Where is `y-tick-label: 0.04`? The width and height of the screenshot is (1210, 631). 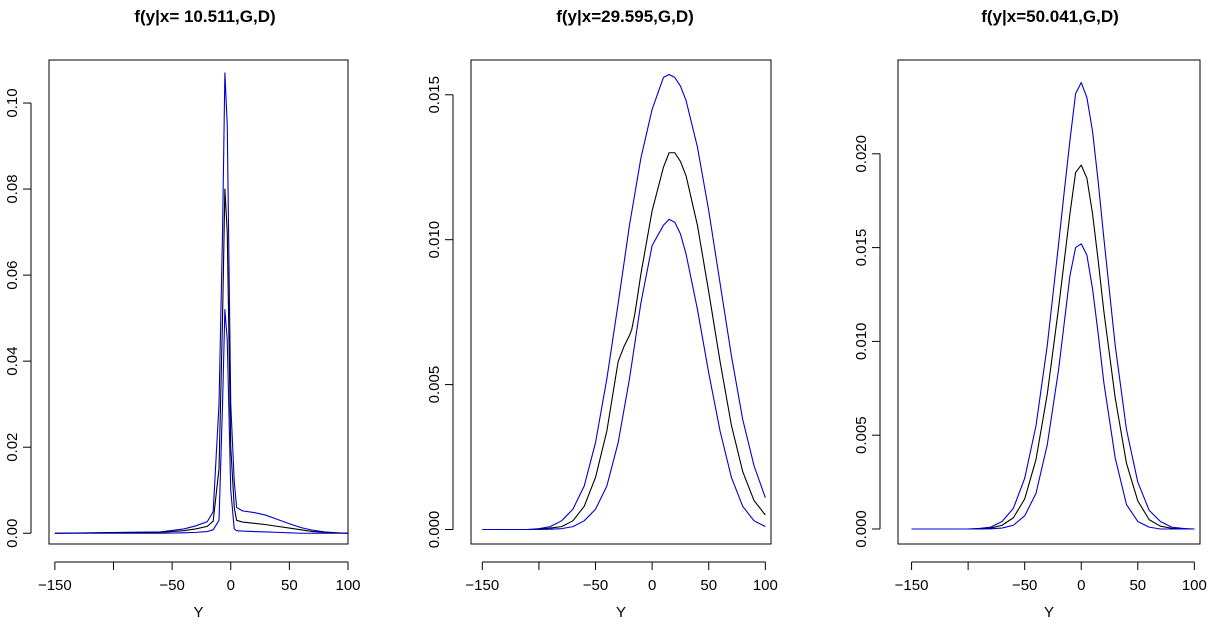 y-tick-label: 0.04 is located at coordinates (12, 361).